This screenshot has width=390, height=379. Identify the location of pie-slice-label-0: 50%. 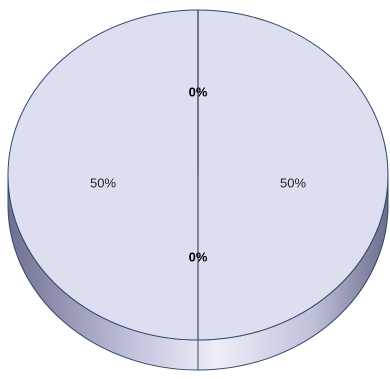
(293, 182).